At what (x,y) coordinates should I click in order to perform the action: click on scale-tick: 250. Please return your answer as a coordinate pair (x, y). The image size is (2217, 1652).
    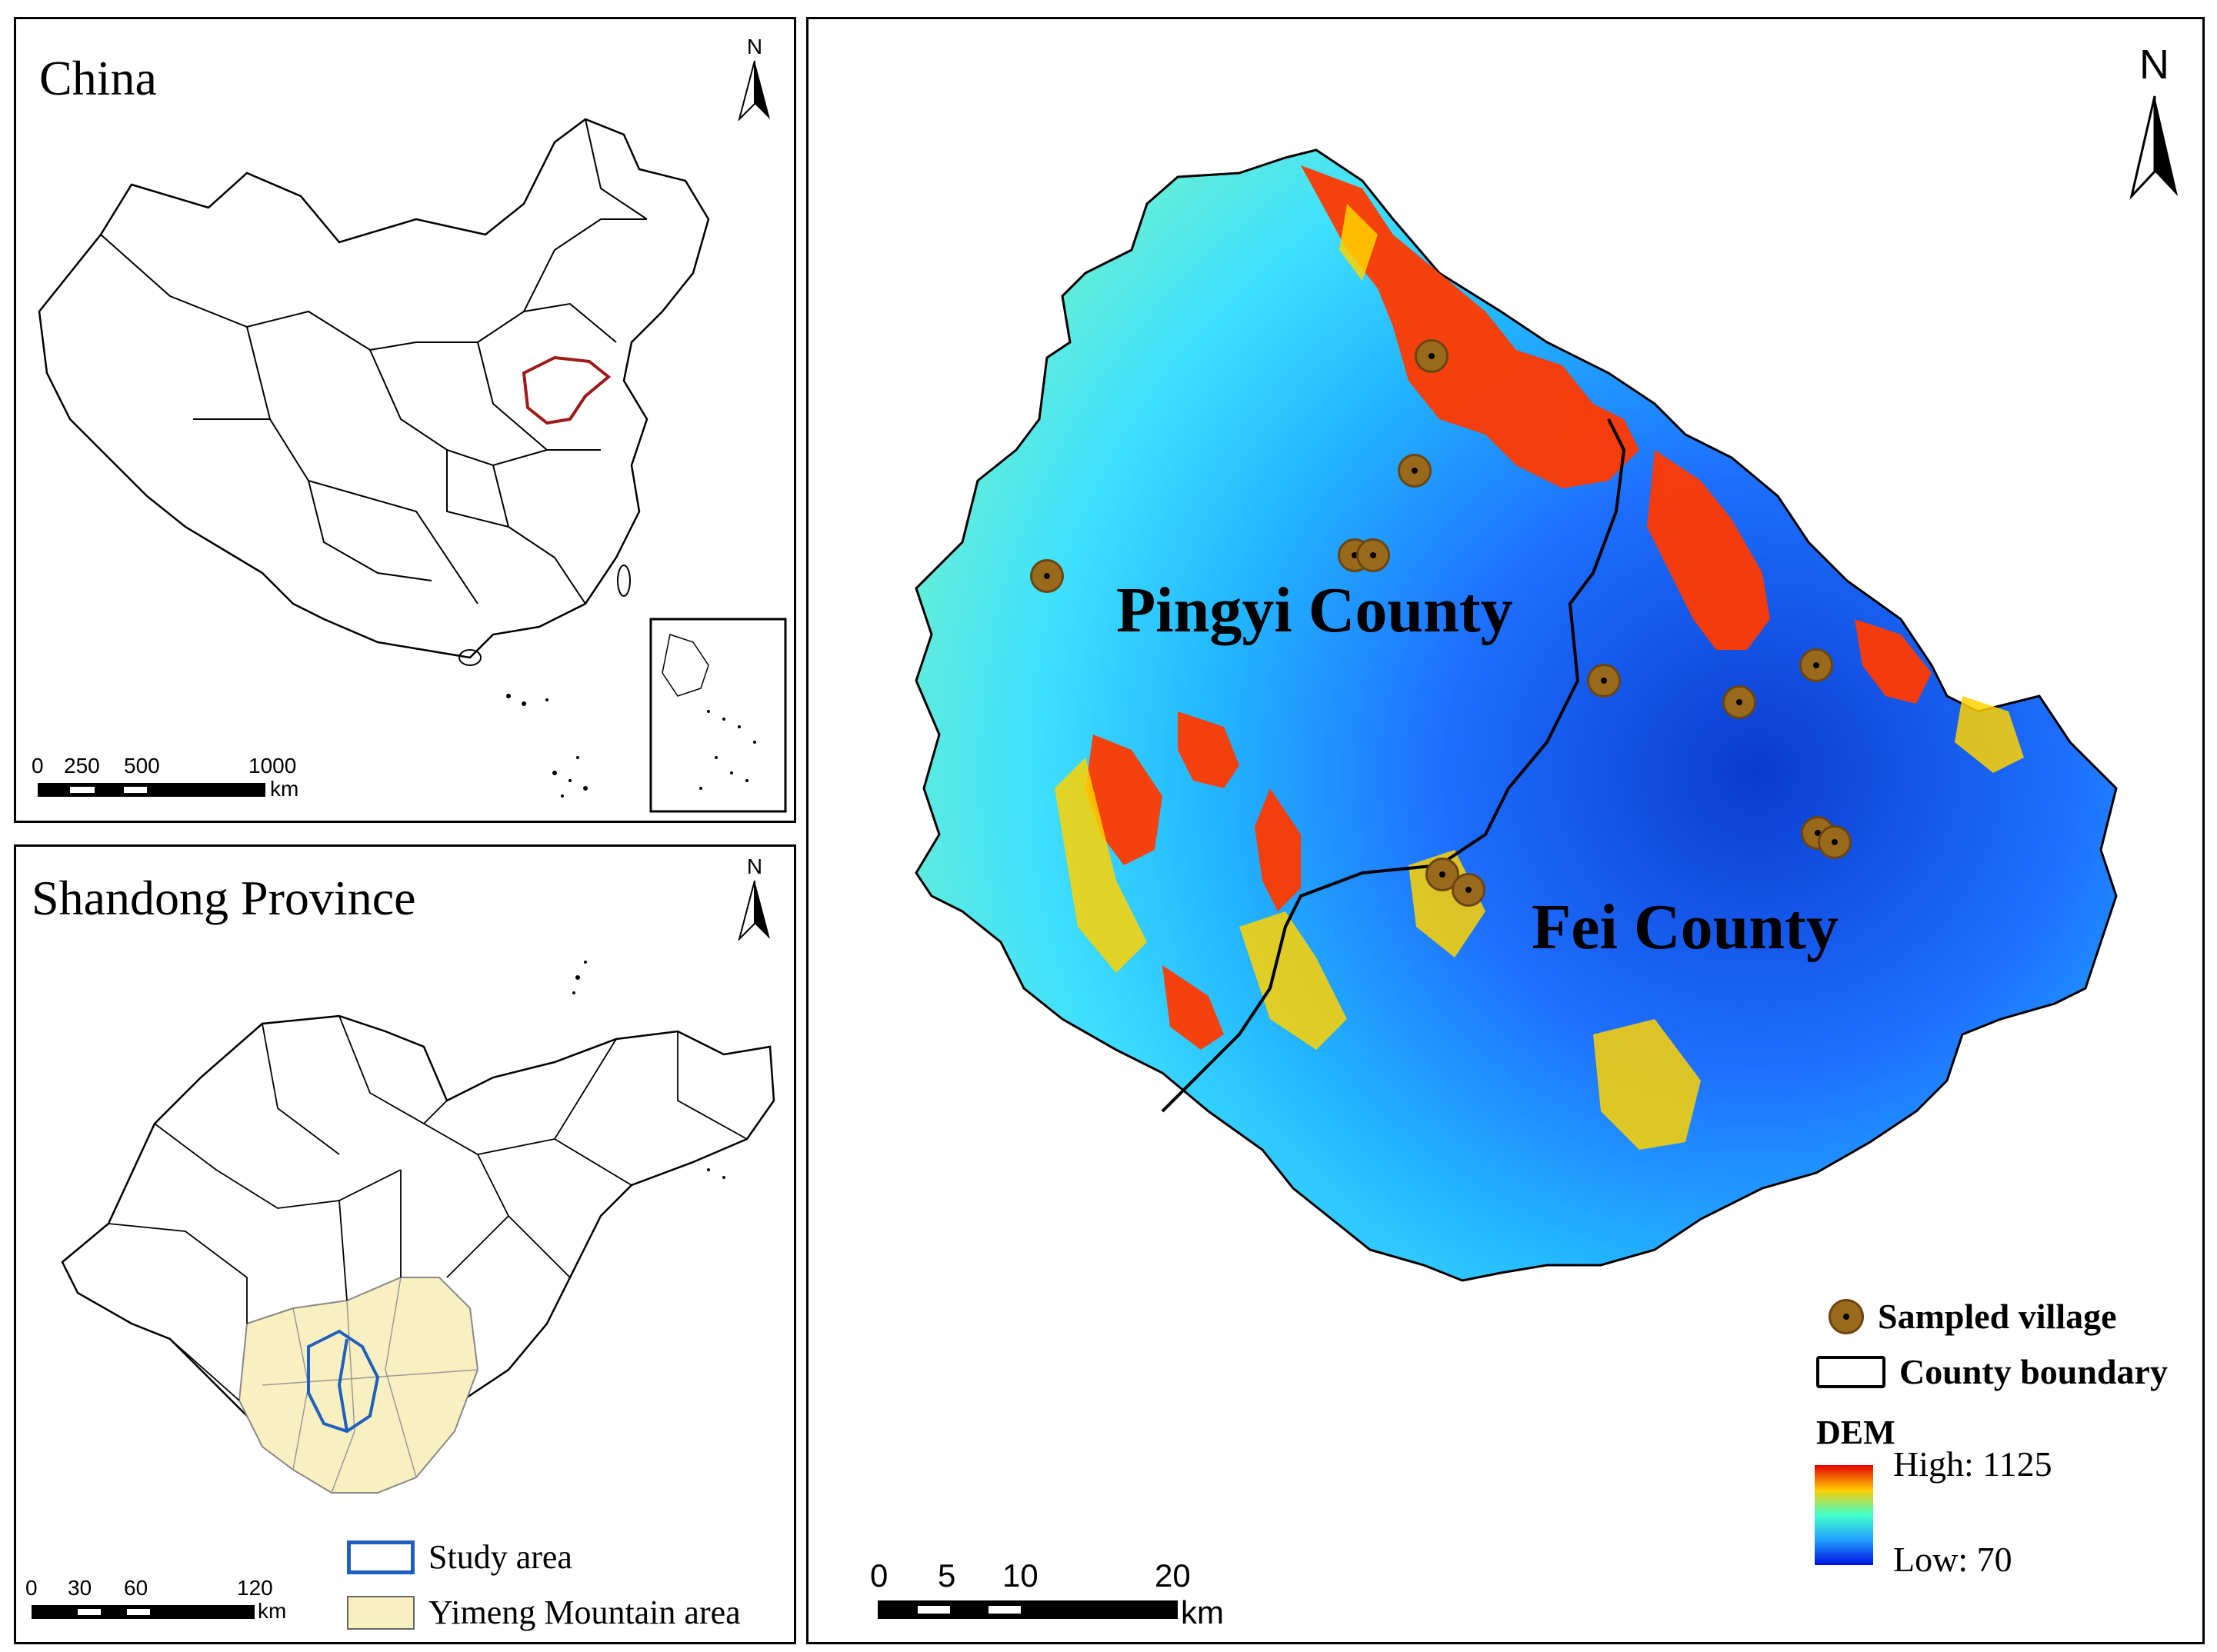
    Looking at the image, I should click on (82, 766).